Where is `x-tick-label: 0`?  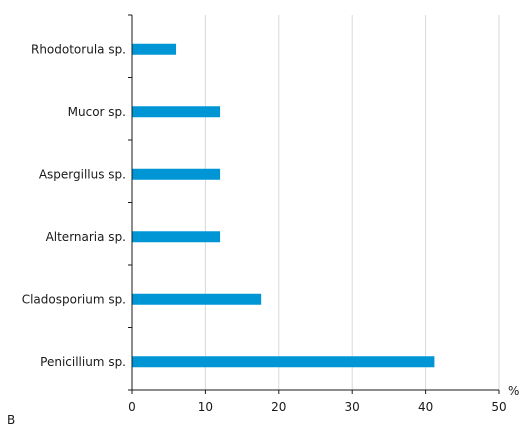
x-tick-label: 0 is located at coordinates (132, 407).